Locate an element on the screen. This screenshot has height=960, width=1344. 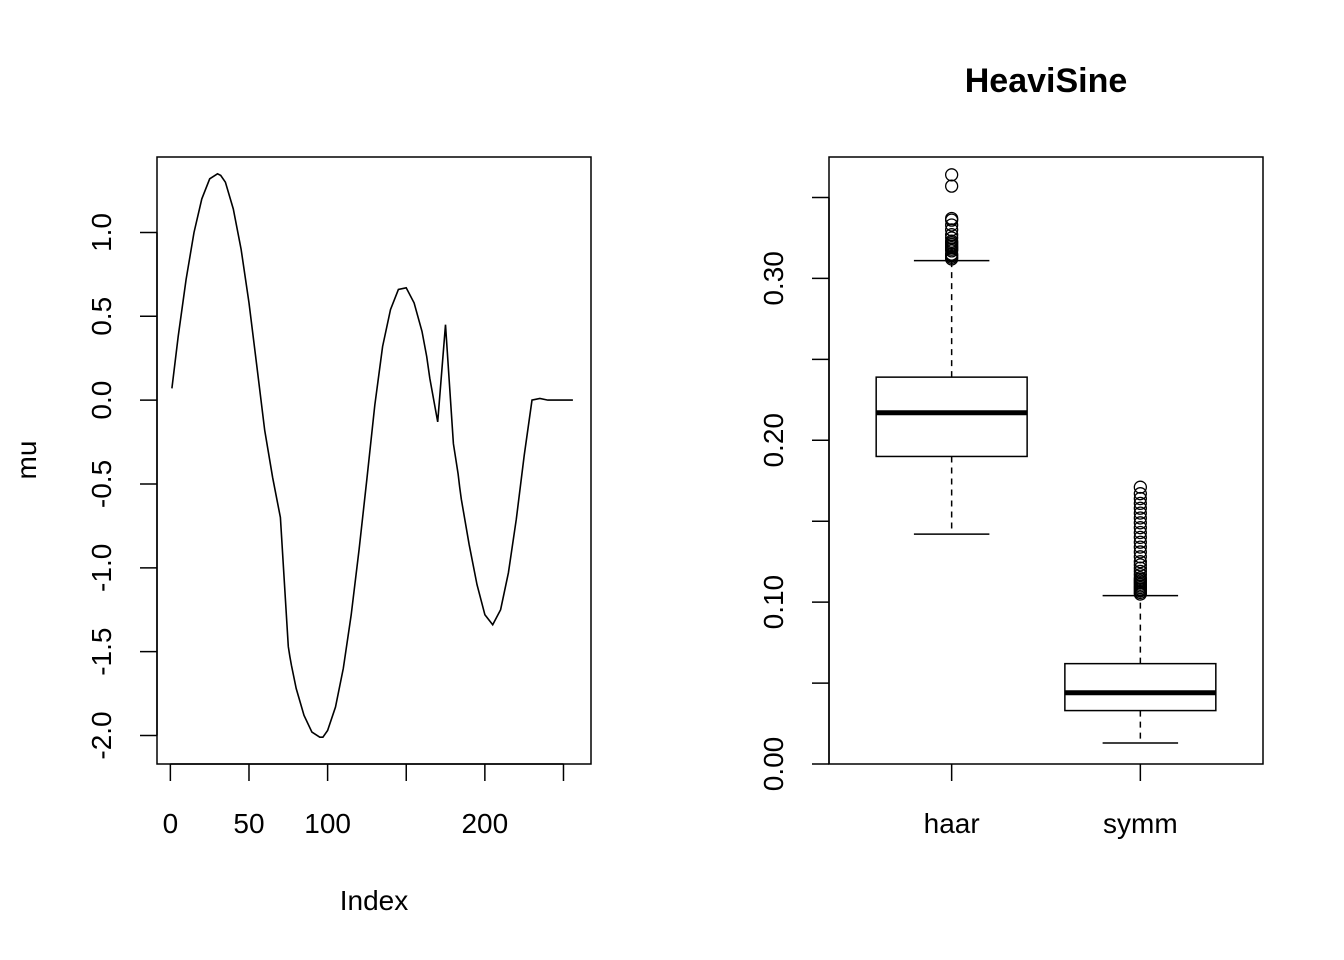
y-tick-label-right: 0.20 is located at coordinates (773, 440).